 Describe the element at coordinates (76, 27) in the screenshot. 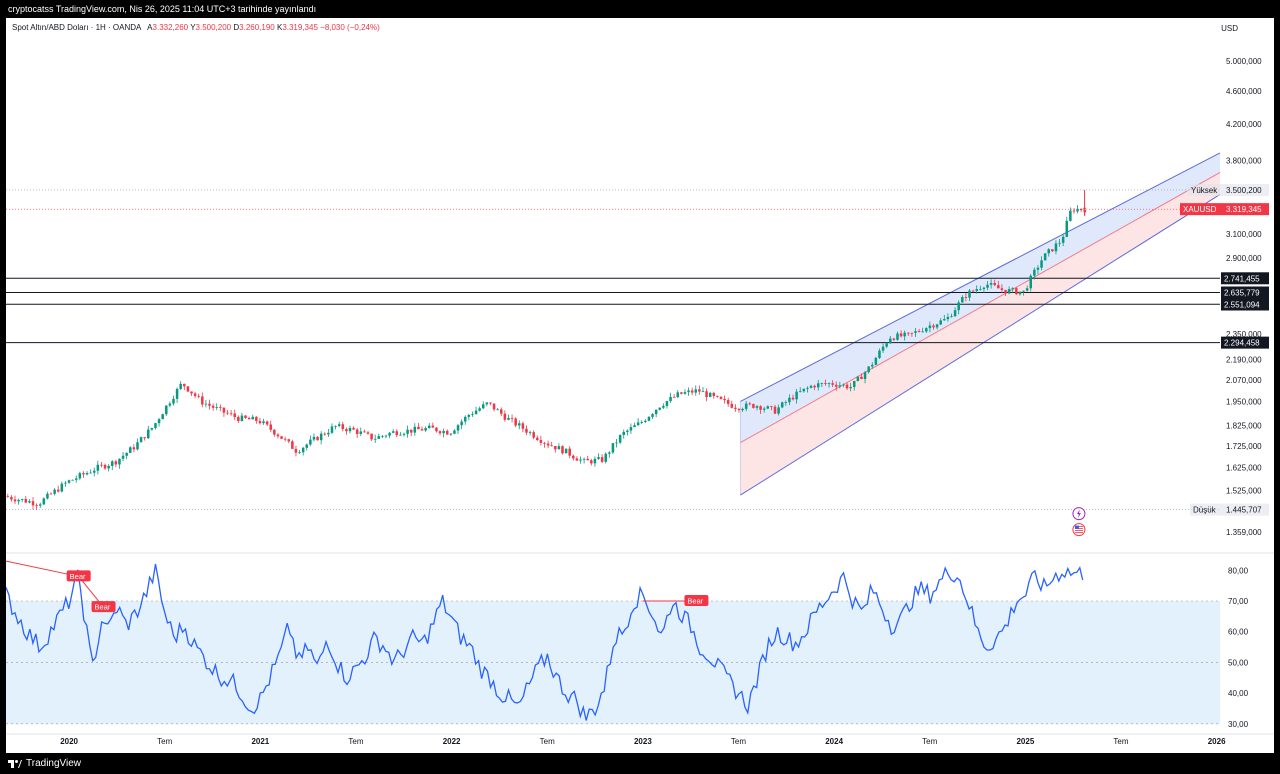

I see `symbol-name: Spot Altın/ABD Doları · 1H · OANDA` at that location.